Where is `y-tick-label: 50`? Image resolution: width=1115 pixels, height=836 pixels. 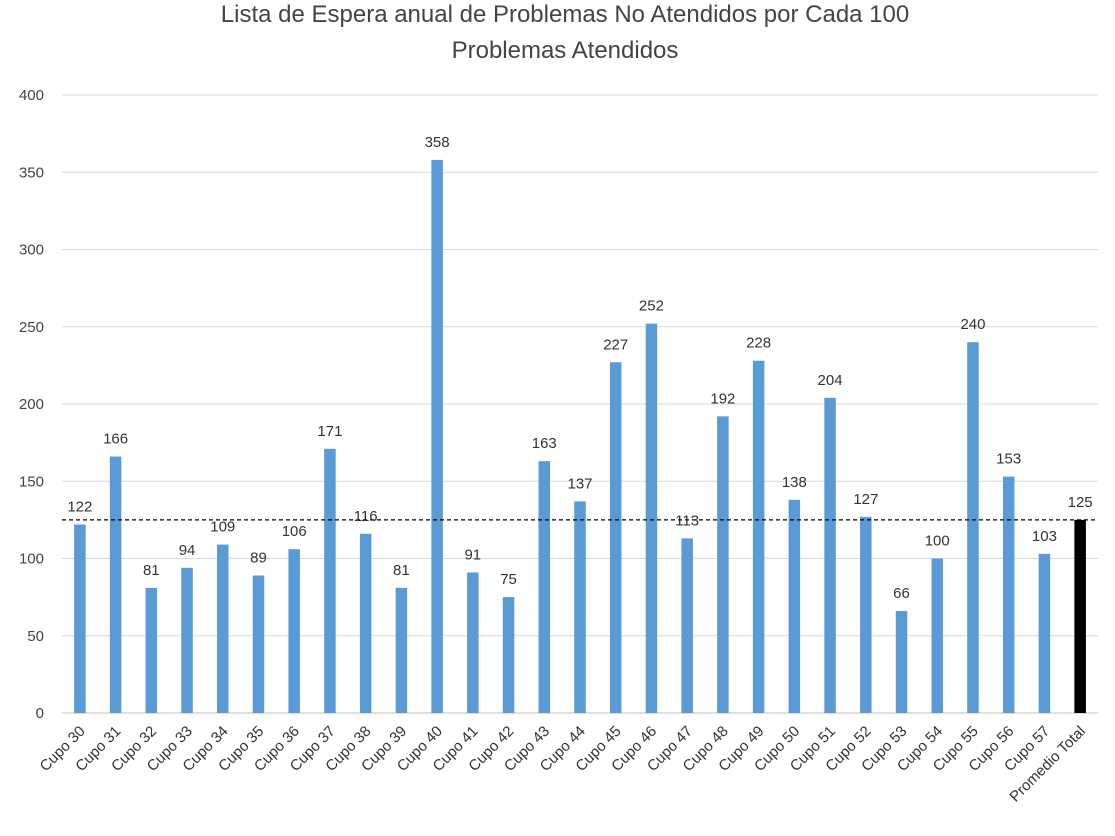 y-tick-label: 50 is located at coordinates (35, 636).